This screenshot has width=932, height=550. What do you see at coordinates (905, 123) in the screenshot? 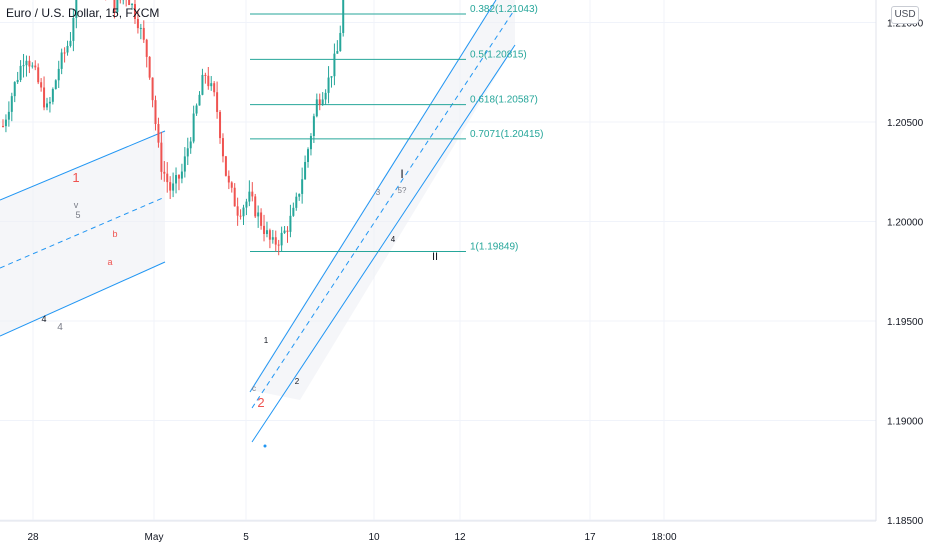
I see `price-tick-label: 1.20500` at bounding box center [905, 123].